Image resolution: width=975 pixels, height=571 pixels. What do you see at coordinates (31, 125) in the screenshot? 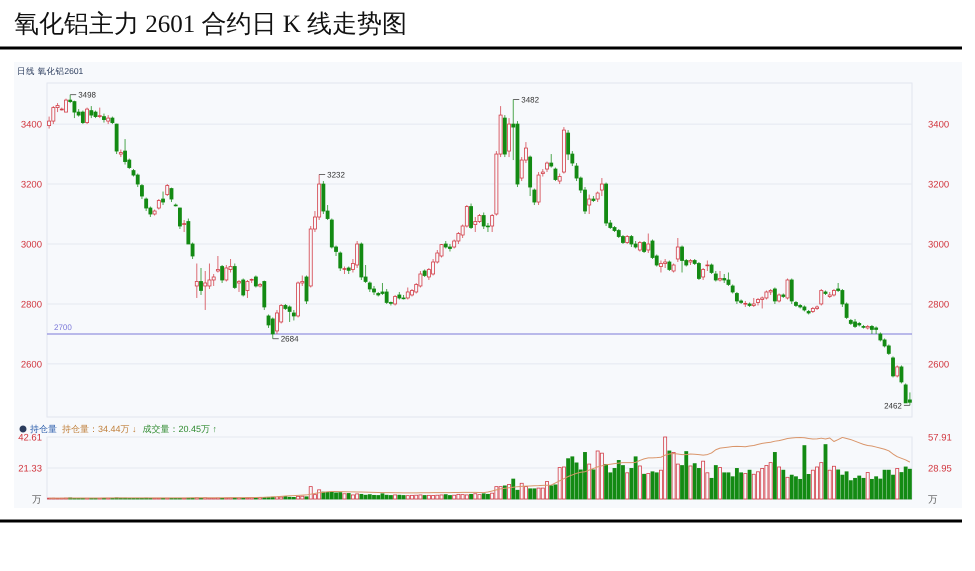
I see `y-tick-label: 3400` at bounding box center [31, 125].